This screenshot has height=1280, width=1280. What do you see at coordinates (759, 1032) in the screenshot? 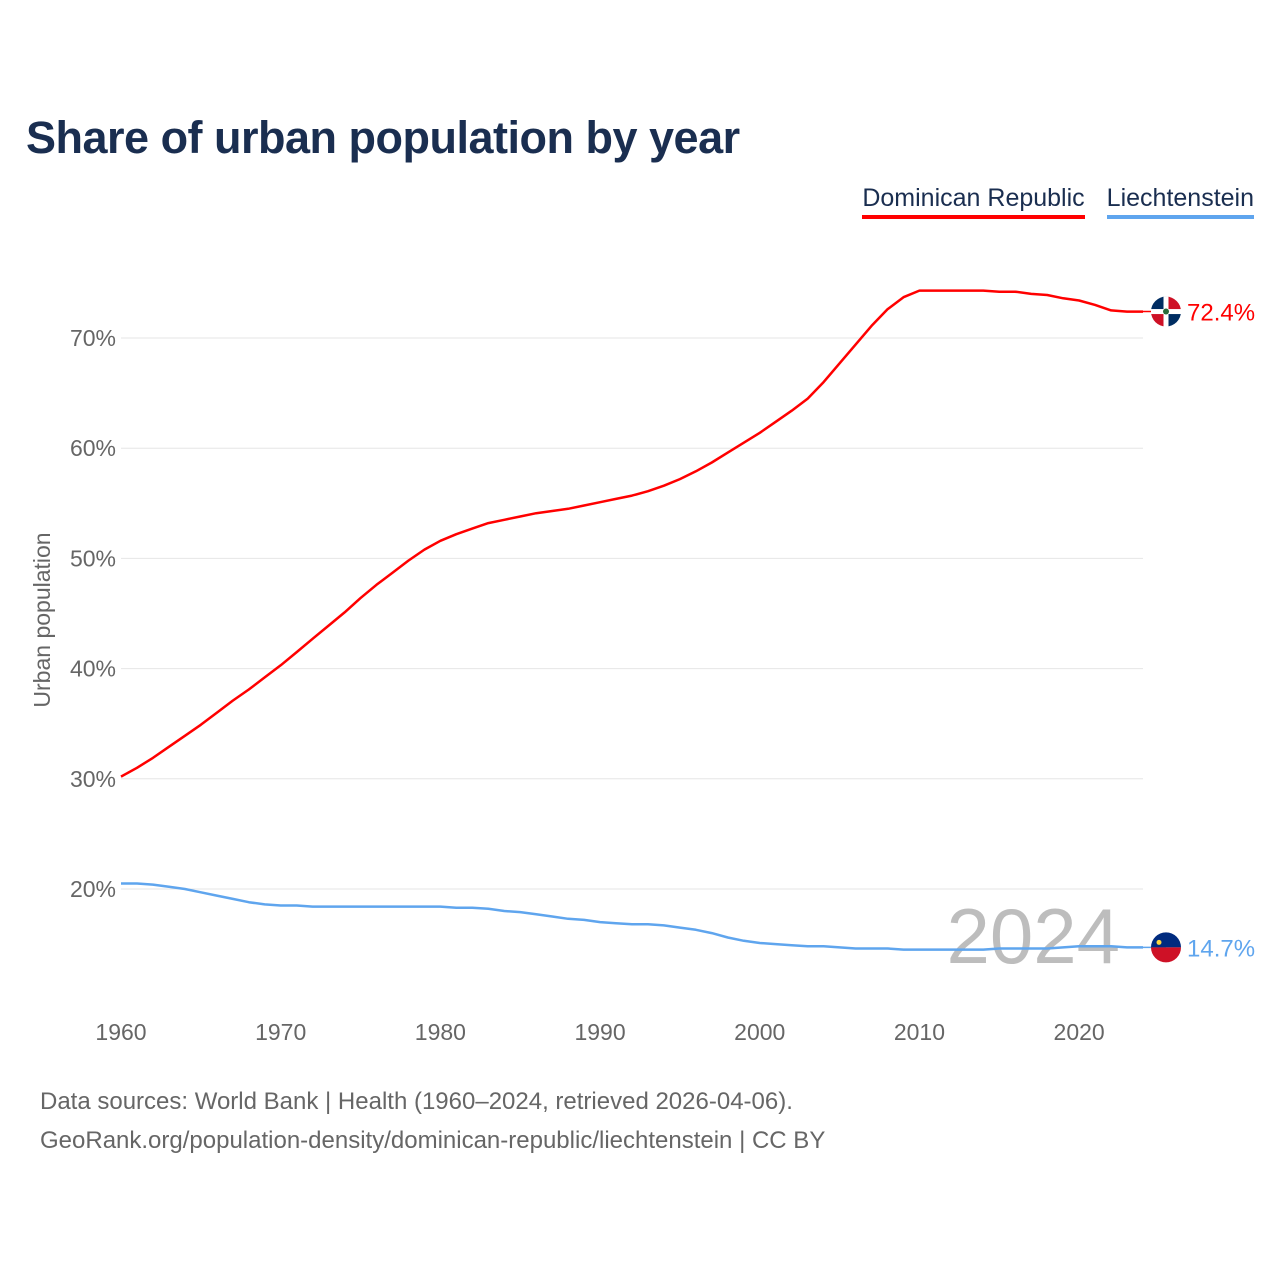
I see `x-tick-label: 2000` at bounding box center [759, 1032].